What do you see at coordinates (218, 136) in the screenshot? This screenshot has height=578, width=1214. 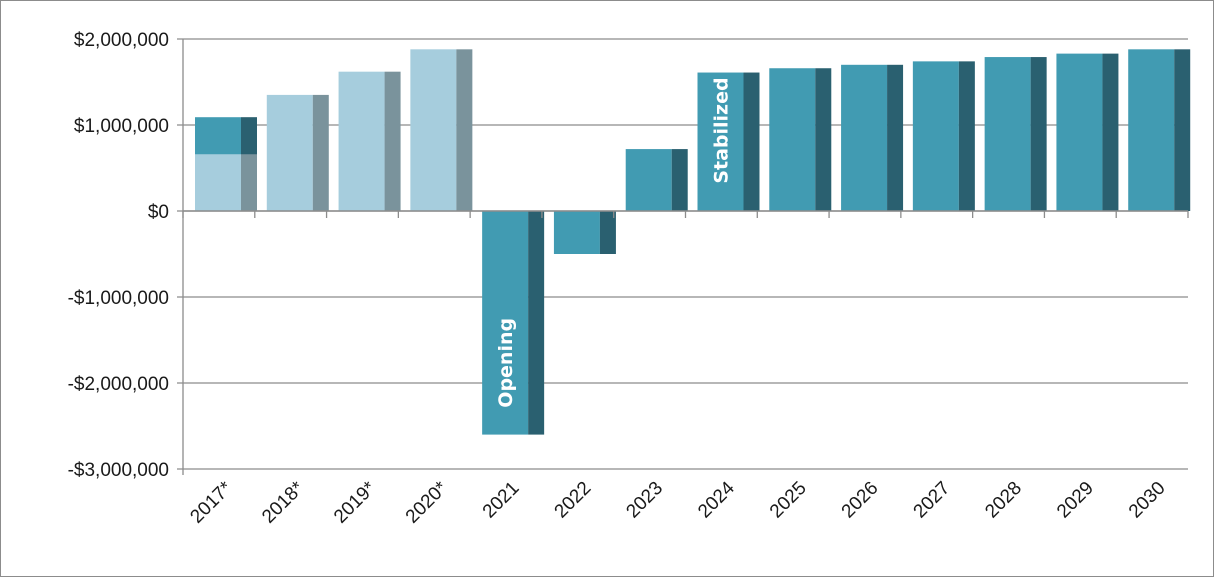 I see `bar-overlay-segment` at bounding box center [218, 136].